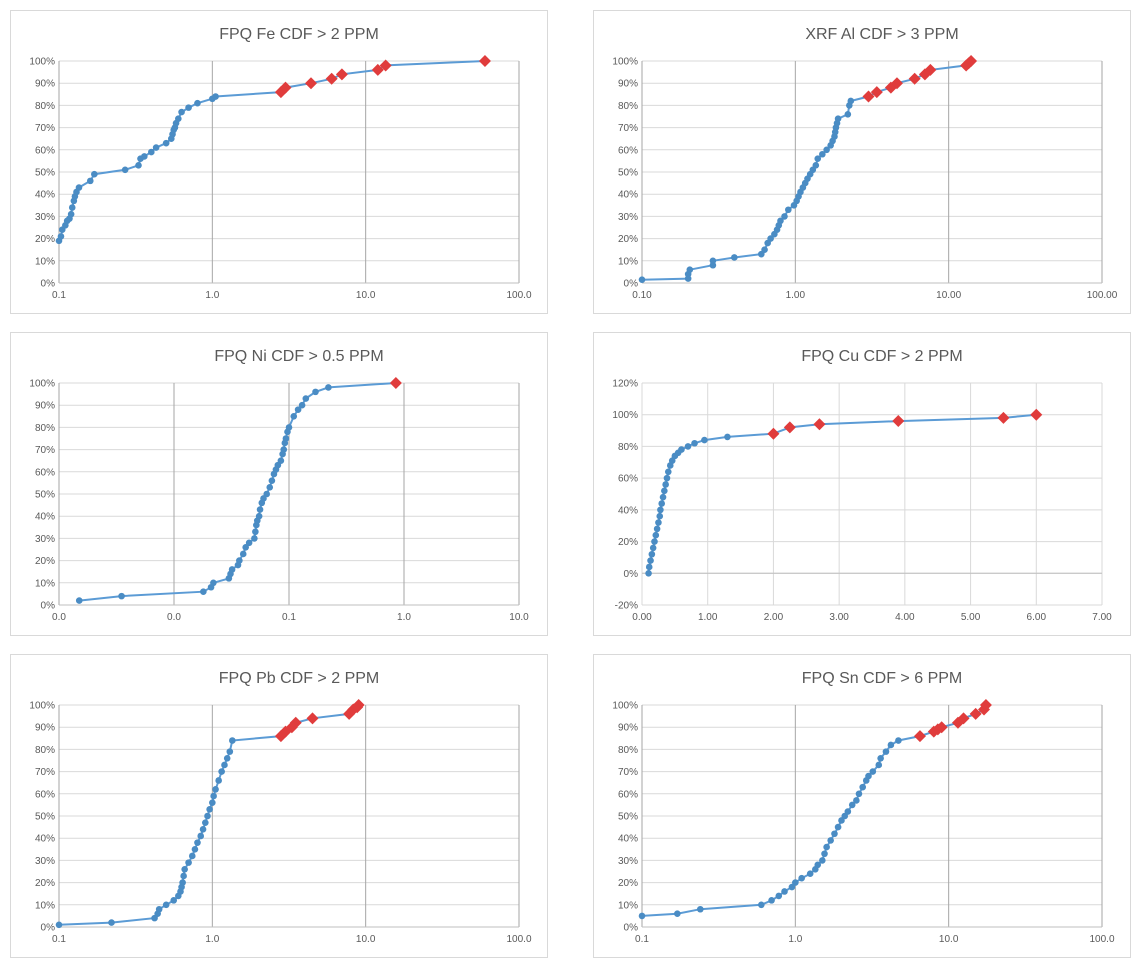 Image resolution: width=1140 pixels, height=970 pixels. What do you see at coordinates (1102, 295) in the screenshot?
I see `x-tick-label: 100.00` at bounding box center [1102, 295].